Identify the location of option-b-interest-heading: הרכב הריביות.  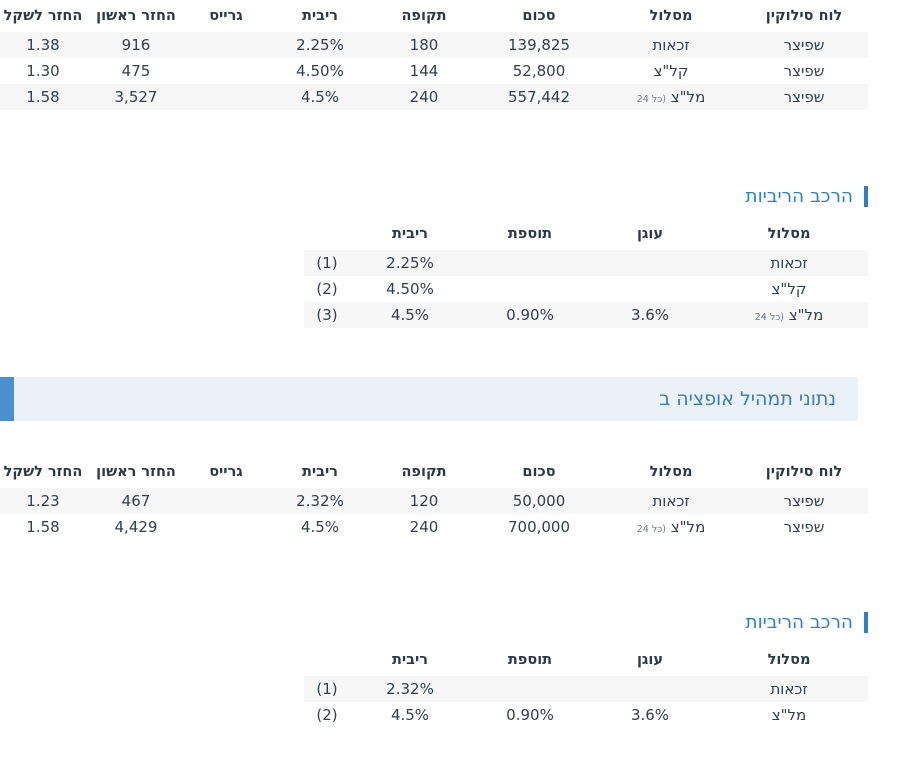
(806, 622).